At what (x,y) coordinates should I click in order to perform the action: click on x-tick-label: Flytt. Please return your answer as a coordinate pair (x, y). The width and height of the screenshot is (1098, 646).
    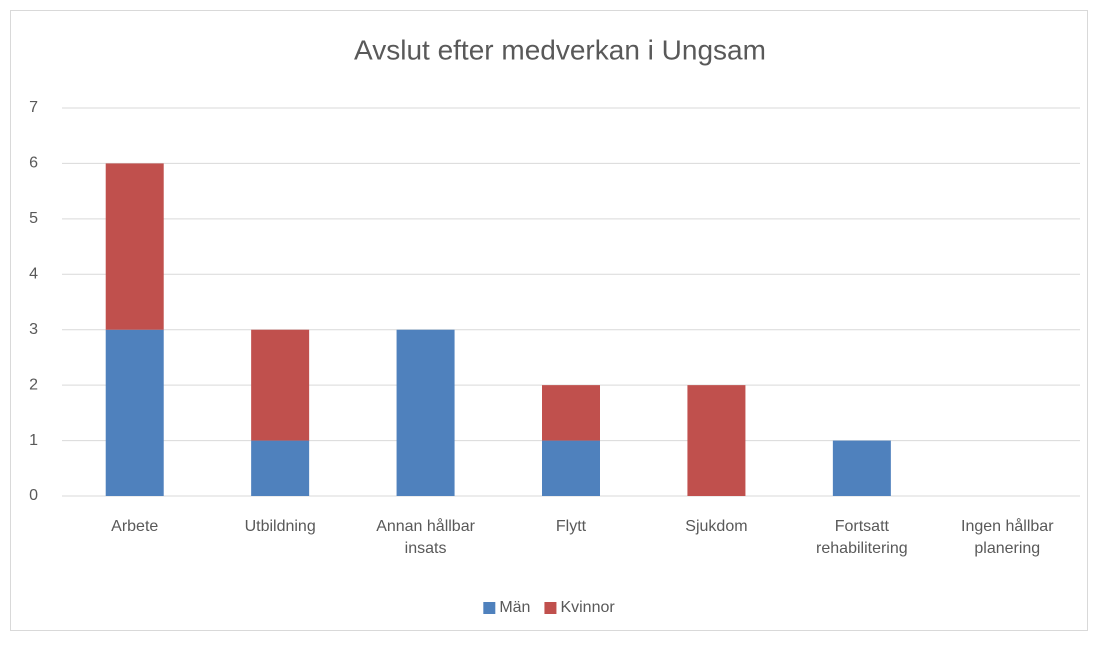
    Looking at the image, I should click on (571, 526).